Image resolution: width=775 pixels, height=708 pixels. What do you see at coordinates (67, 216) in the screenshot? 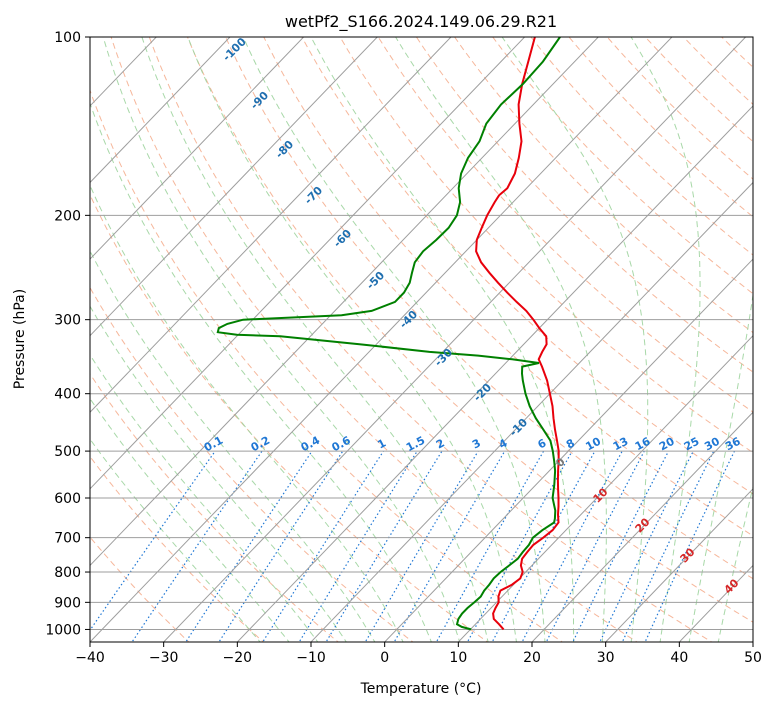
I see `y-tick-label: 200` at bounding box center [67, 216].